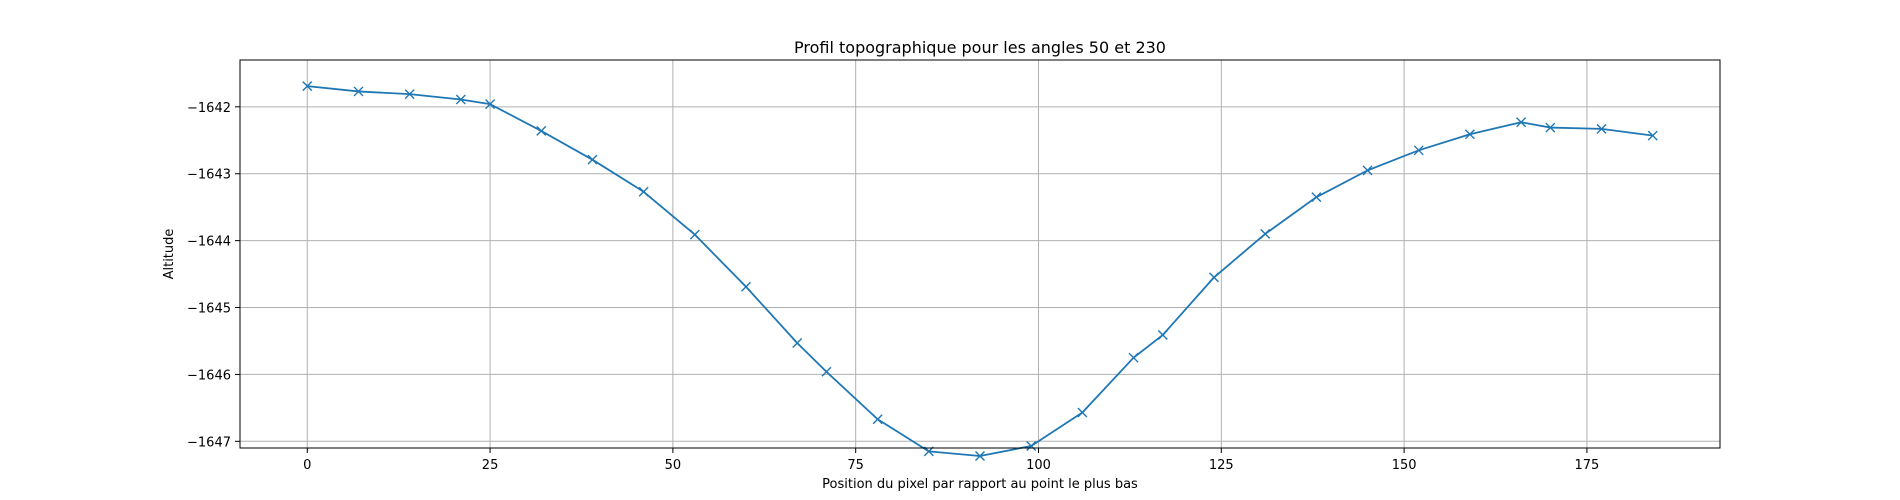 This screenshot has height=500, width=1900. What do you see at coordinates (307, 465) in the screenshot?
I see `x-tick-label: 0` at bounding box center [307, 465].